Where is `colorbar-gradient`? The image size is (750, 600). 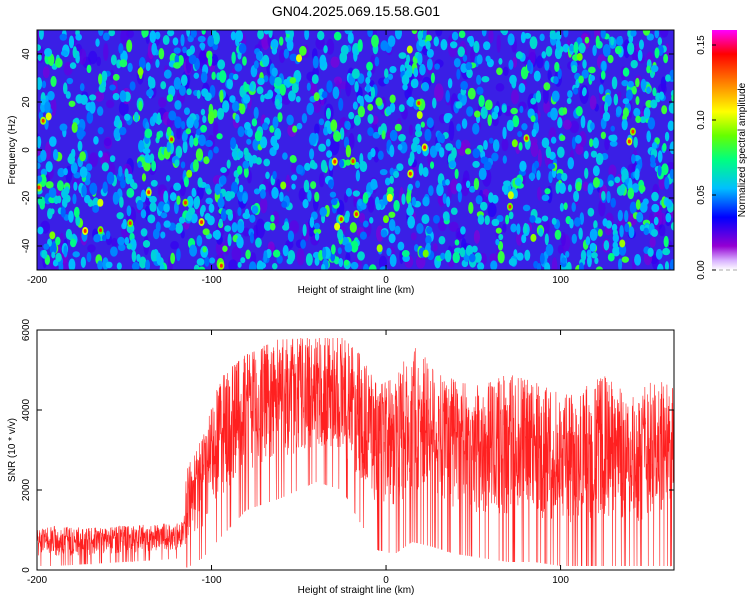
colorbar-gradient is located at coordinates (724, 150).